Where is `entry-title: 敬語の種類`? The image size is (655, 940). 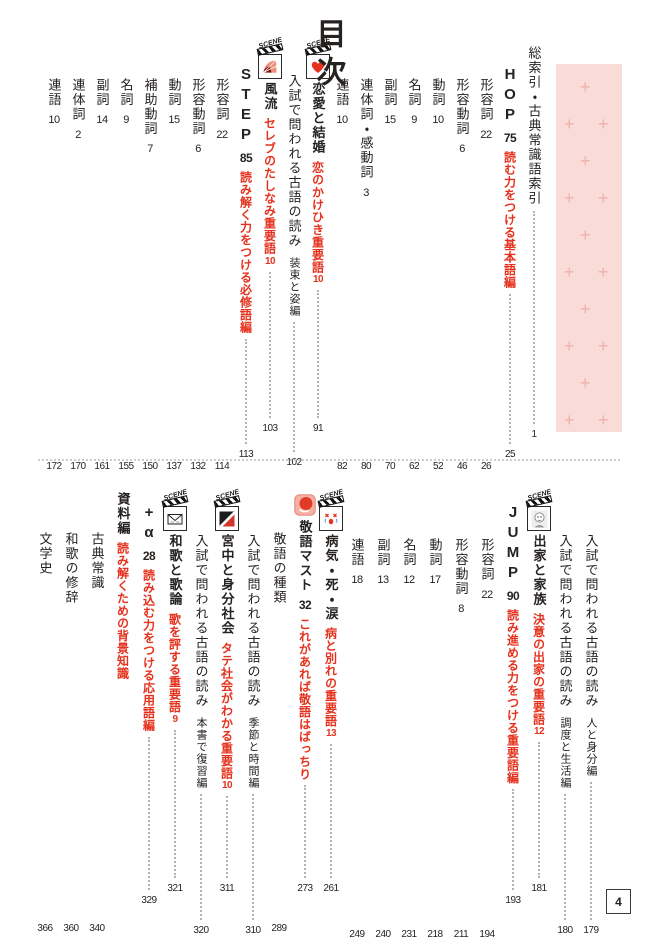 entry-title: 敬語の種類 is located at coordinates (279, 568).